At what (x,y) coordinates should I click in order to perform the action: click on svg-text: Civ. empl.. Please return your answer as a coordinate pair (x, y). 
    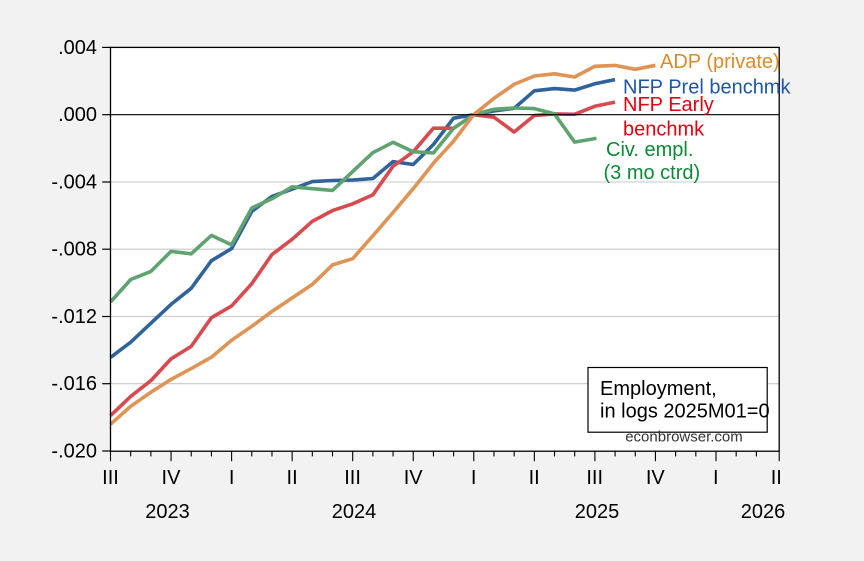
    Looking at the image, I should click on (649, 150).